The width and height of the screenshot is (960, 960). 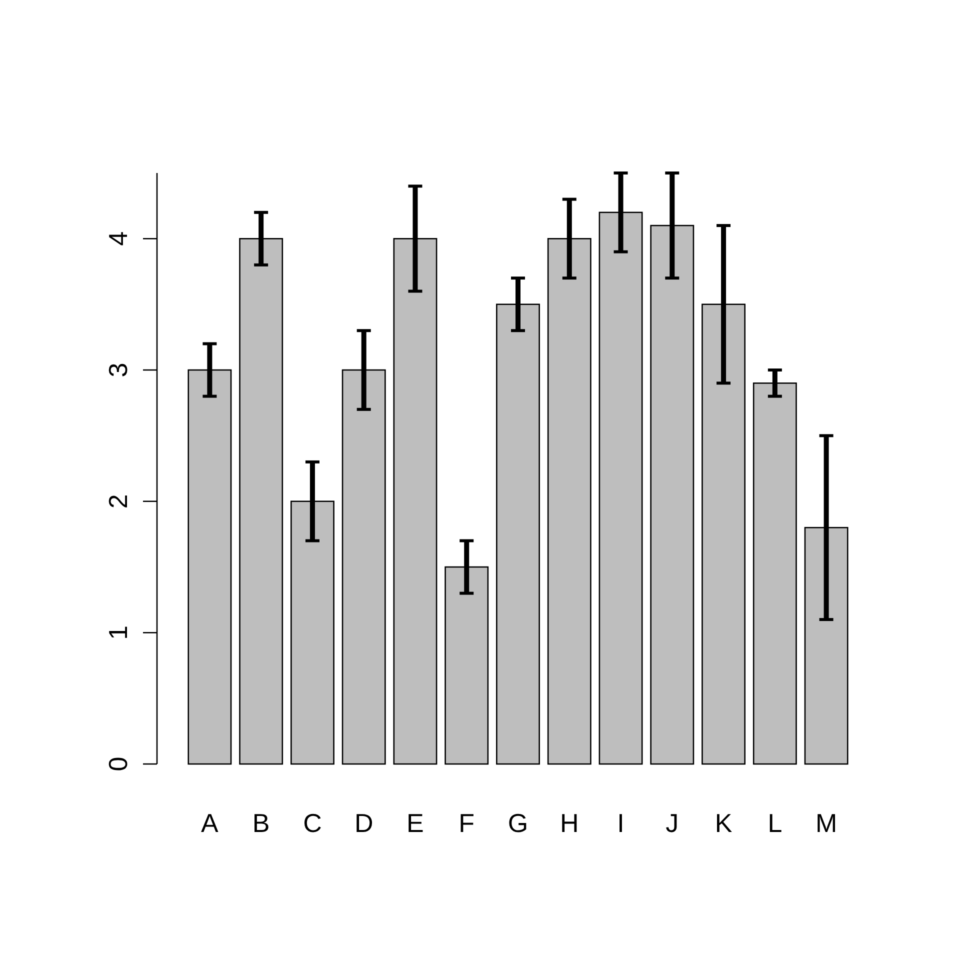 I want to click on y-tick-label: 4, so click(x=118, y=238).